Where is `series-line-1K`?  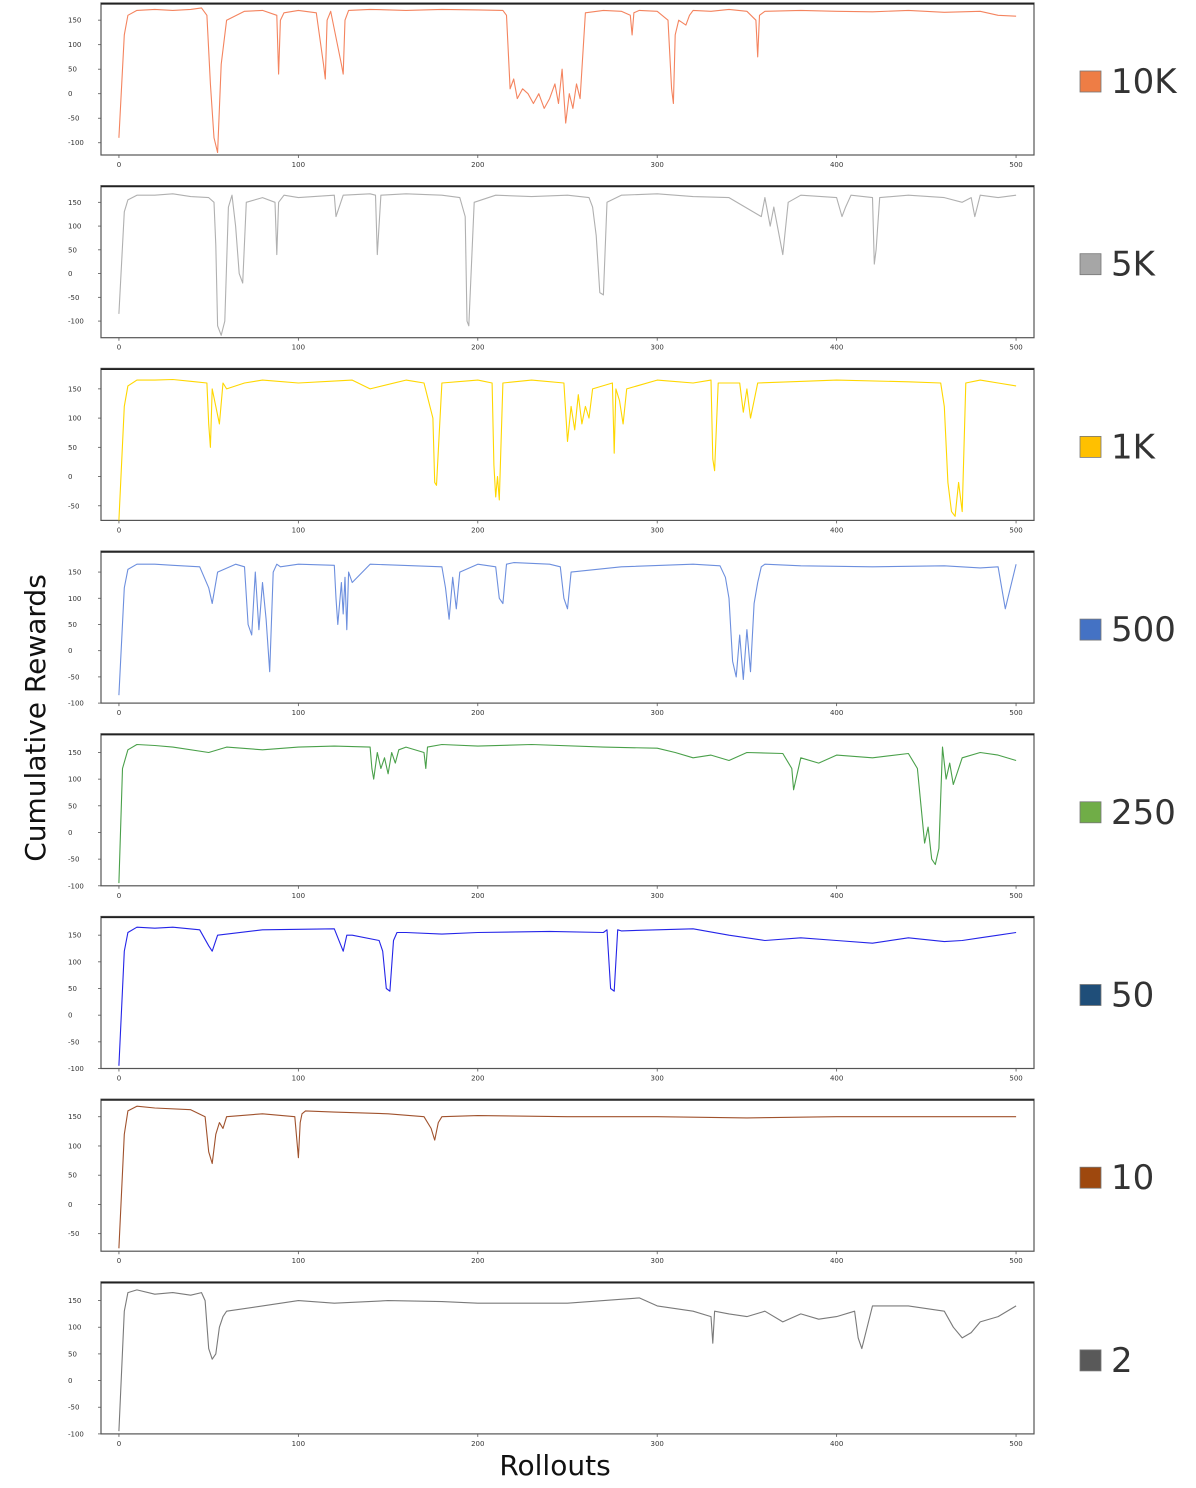 series-line-1K is located at coordinates (567, 449).